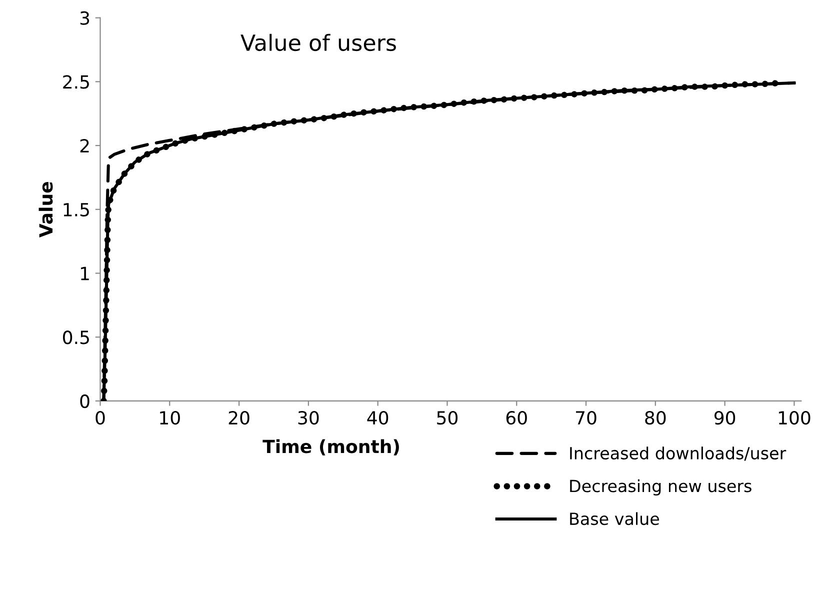  Describe the element at coordinates (84, 145) in the screenshot. I see `y-tick-label: 2` at that location.